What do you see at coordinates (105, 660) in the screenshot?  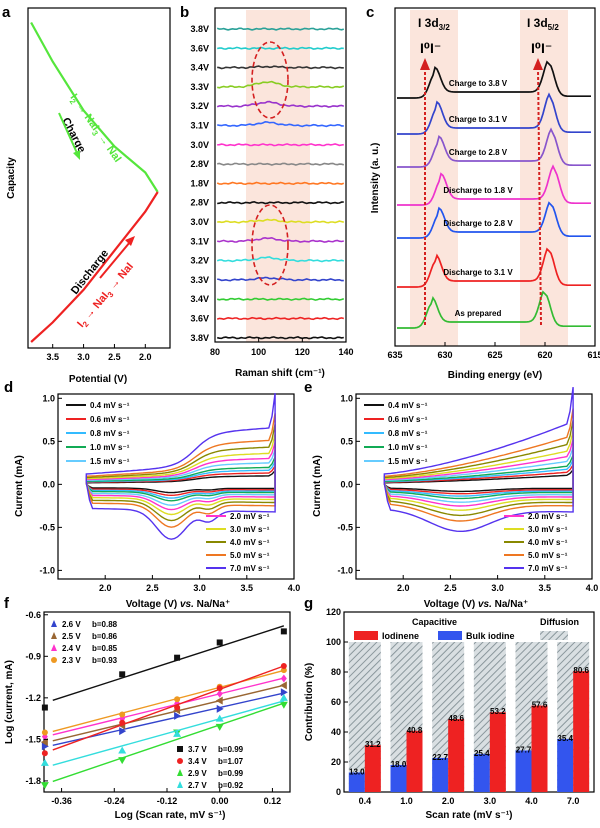 I see `panel-f-legend-b: b=0.93` at bounding box center [105, 660].